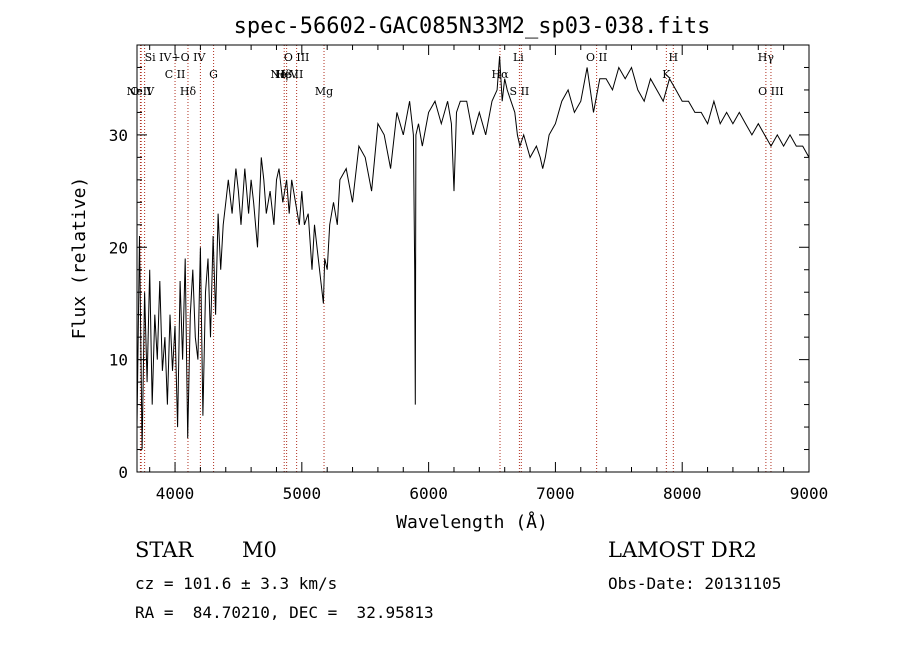 The width and height of the screenshot is (900, 649). I want to click on y-tick-label: 20, so click(118, 247).